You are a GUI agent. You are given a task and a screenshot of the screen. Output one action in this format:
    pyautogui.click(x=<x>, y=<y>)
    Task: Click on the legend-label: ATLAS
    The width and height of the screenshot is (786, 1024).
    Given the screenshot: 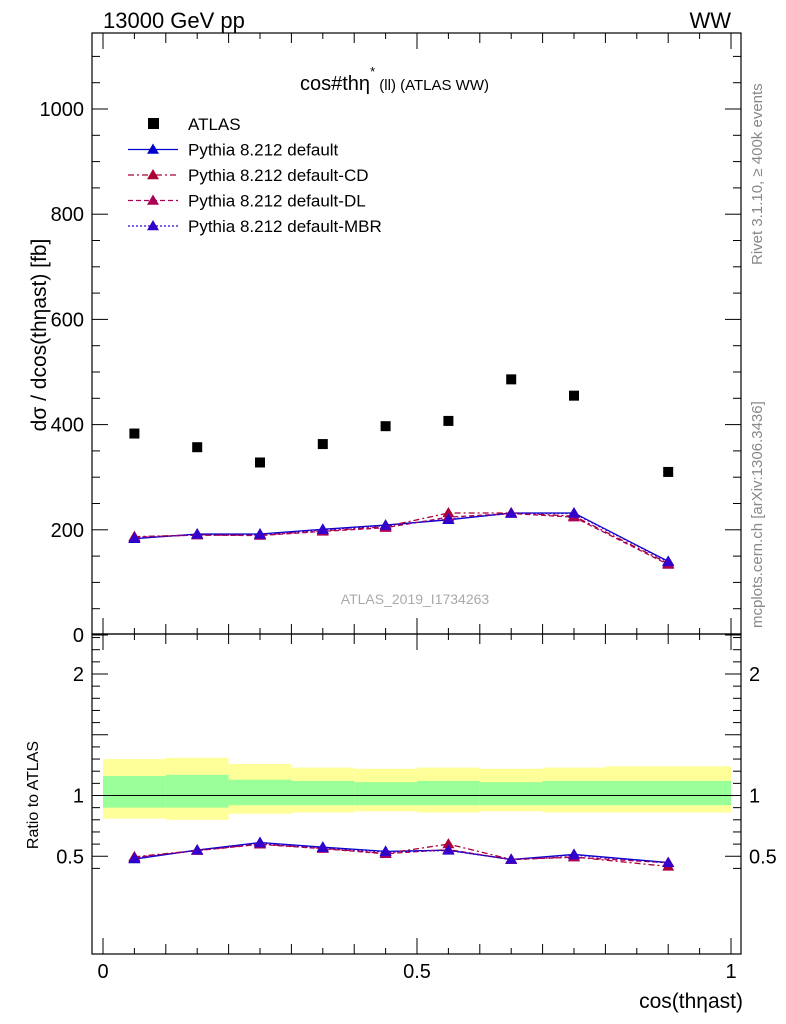 What is the action you would take?
    pyautogui.click(x=214, y=124)
    